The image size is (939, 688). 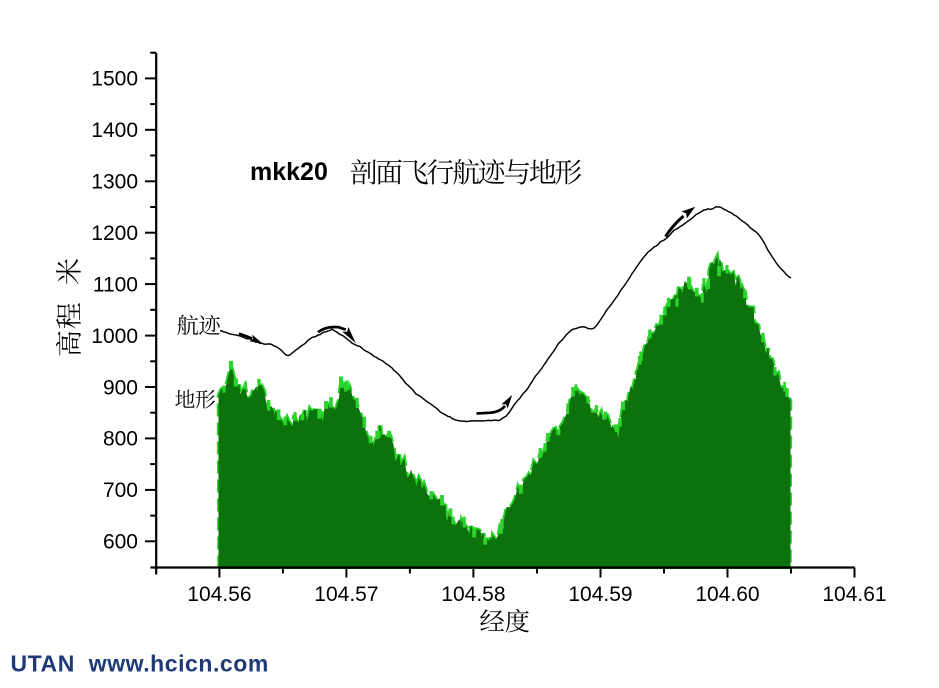 What do you see at coordinates (120, 439) in the screenshot?
I see `svg-text: 800` at bounding box center [120, 439].